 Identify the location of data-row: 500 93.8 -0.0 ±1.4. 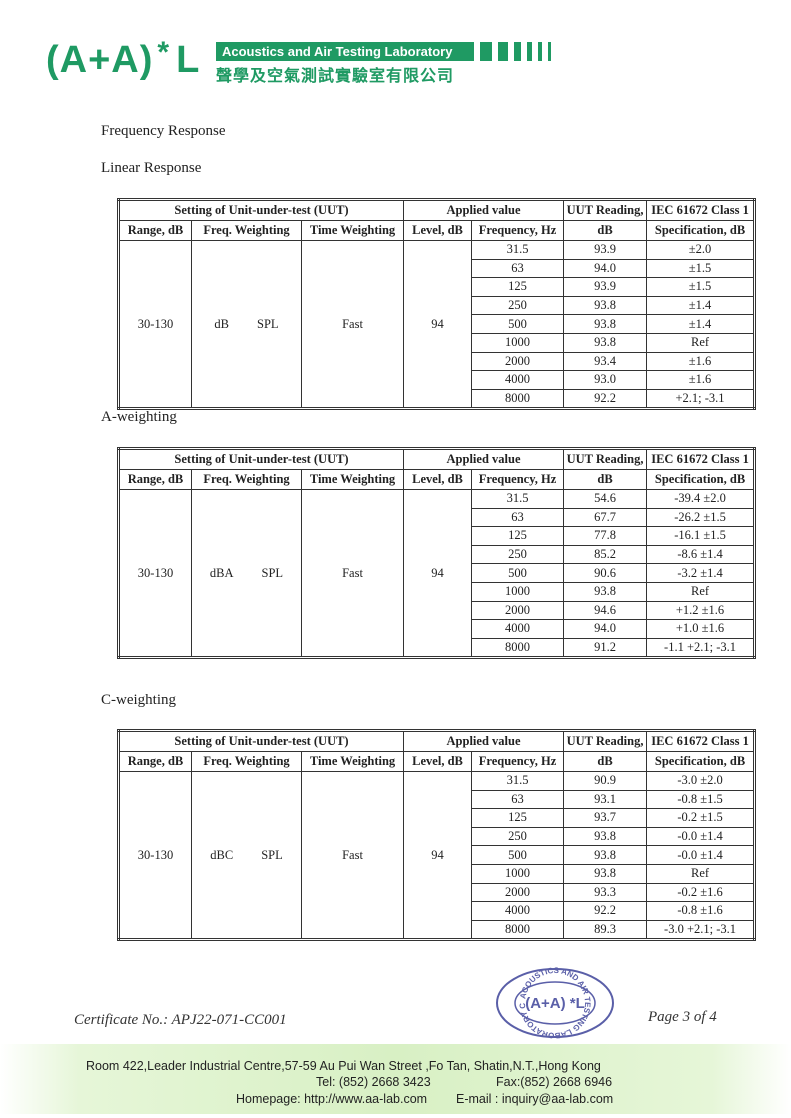
(437, 855).